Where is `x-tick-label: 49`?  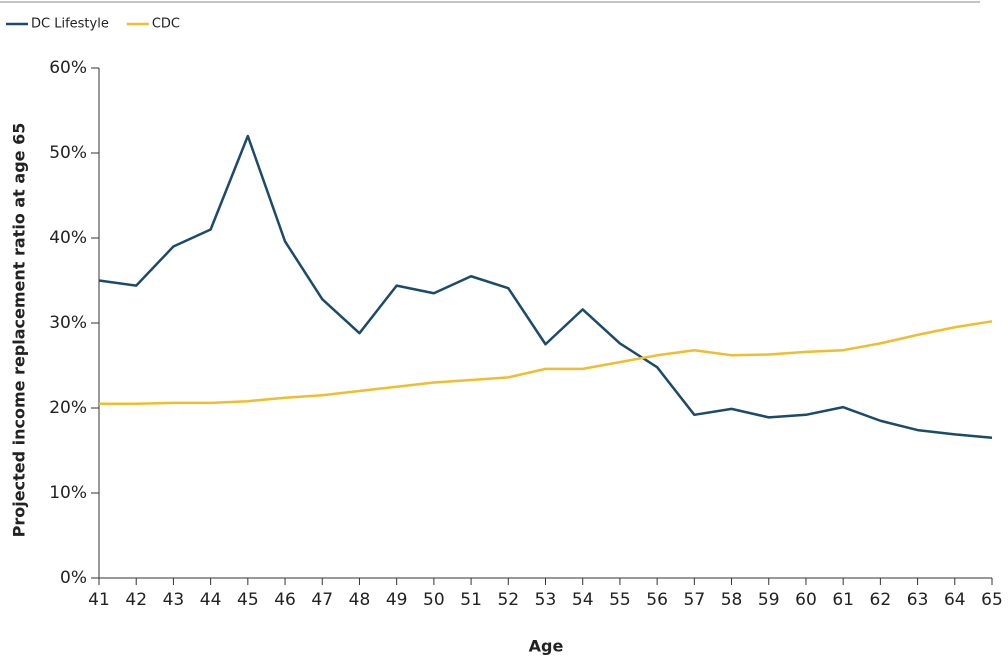
x-tick-label: 49 is located at coordinates (397, 600).